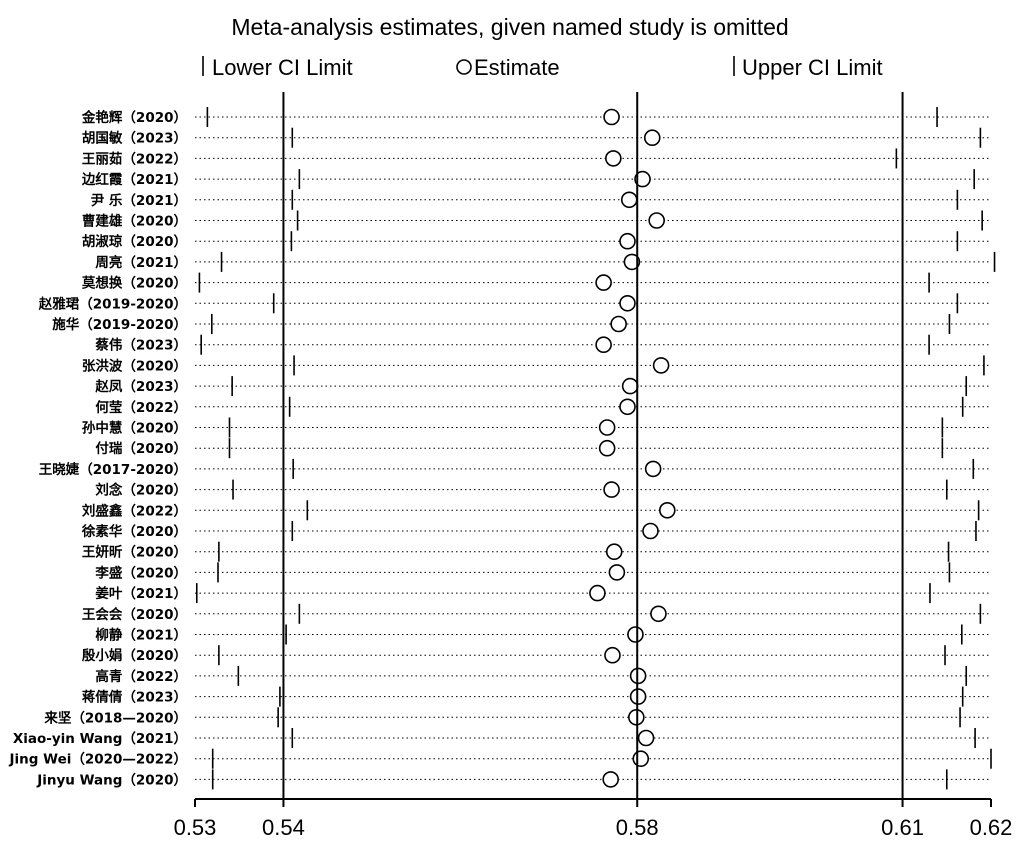 The image size is (1023, 852). What do you see at coordinates (464, 67) in the screenshot?
I see `legend-estimate-marker` at bounding box center [464, 67].